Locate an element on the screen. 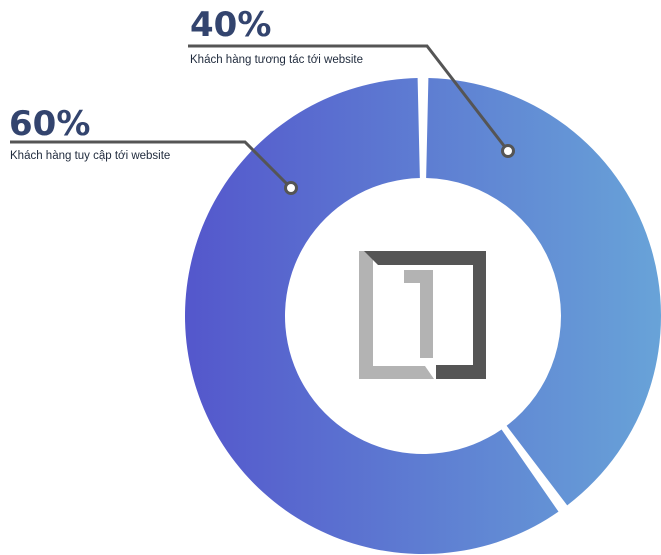 The height and width of the screenshot is (555, 661). value-label-40: 40% is located at coordinates (230, 25).